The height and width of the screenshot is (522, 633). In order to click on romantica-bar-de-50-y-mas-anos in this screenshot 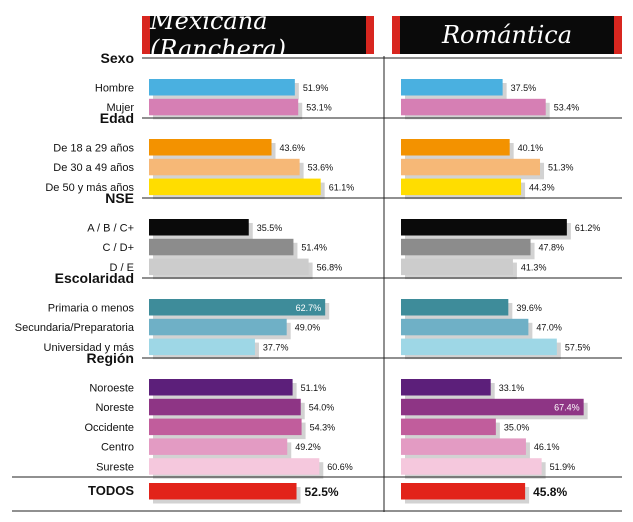, I will do `click(461, 187)`.